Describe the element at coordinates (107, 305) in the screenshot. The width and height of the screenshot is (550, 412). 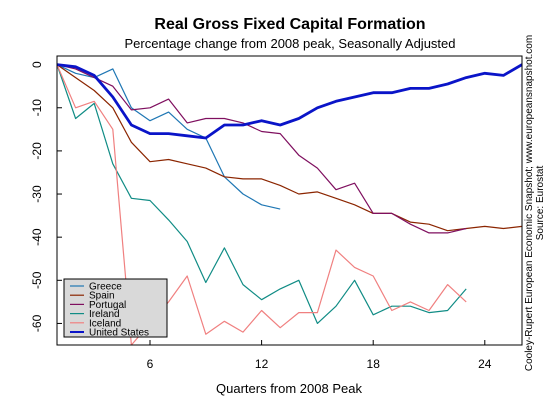
I see `legend-label-portugal: Portugal` at that location.